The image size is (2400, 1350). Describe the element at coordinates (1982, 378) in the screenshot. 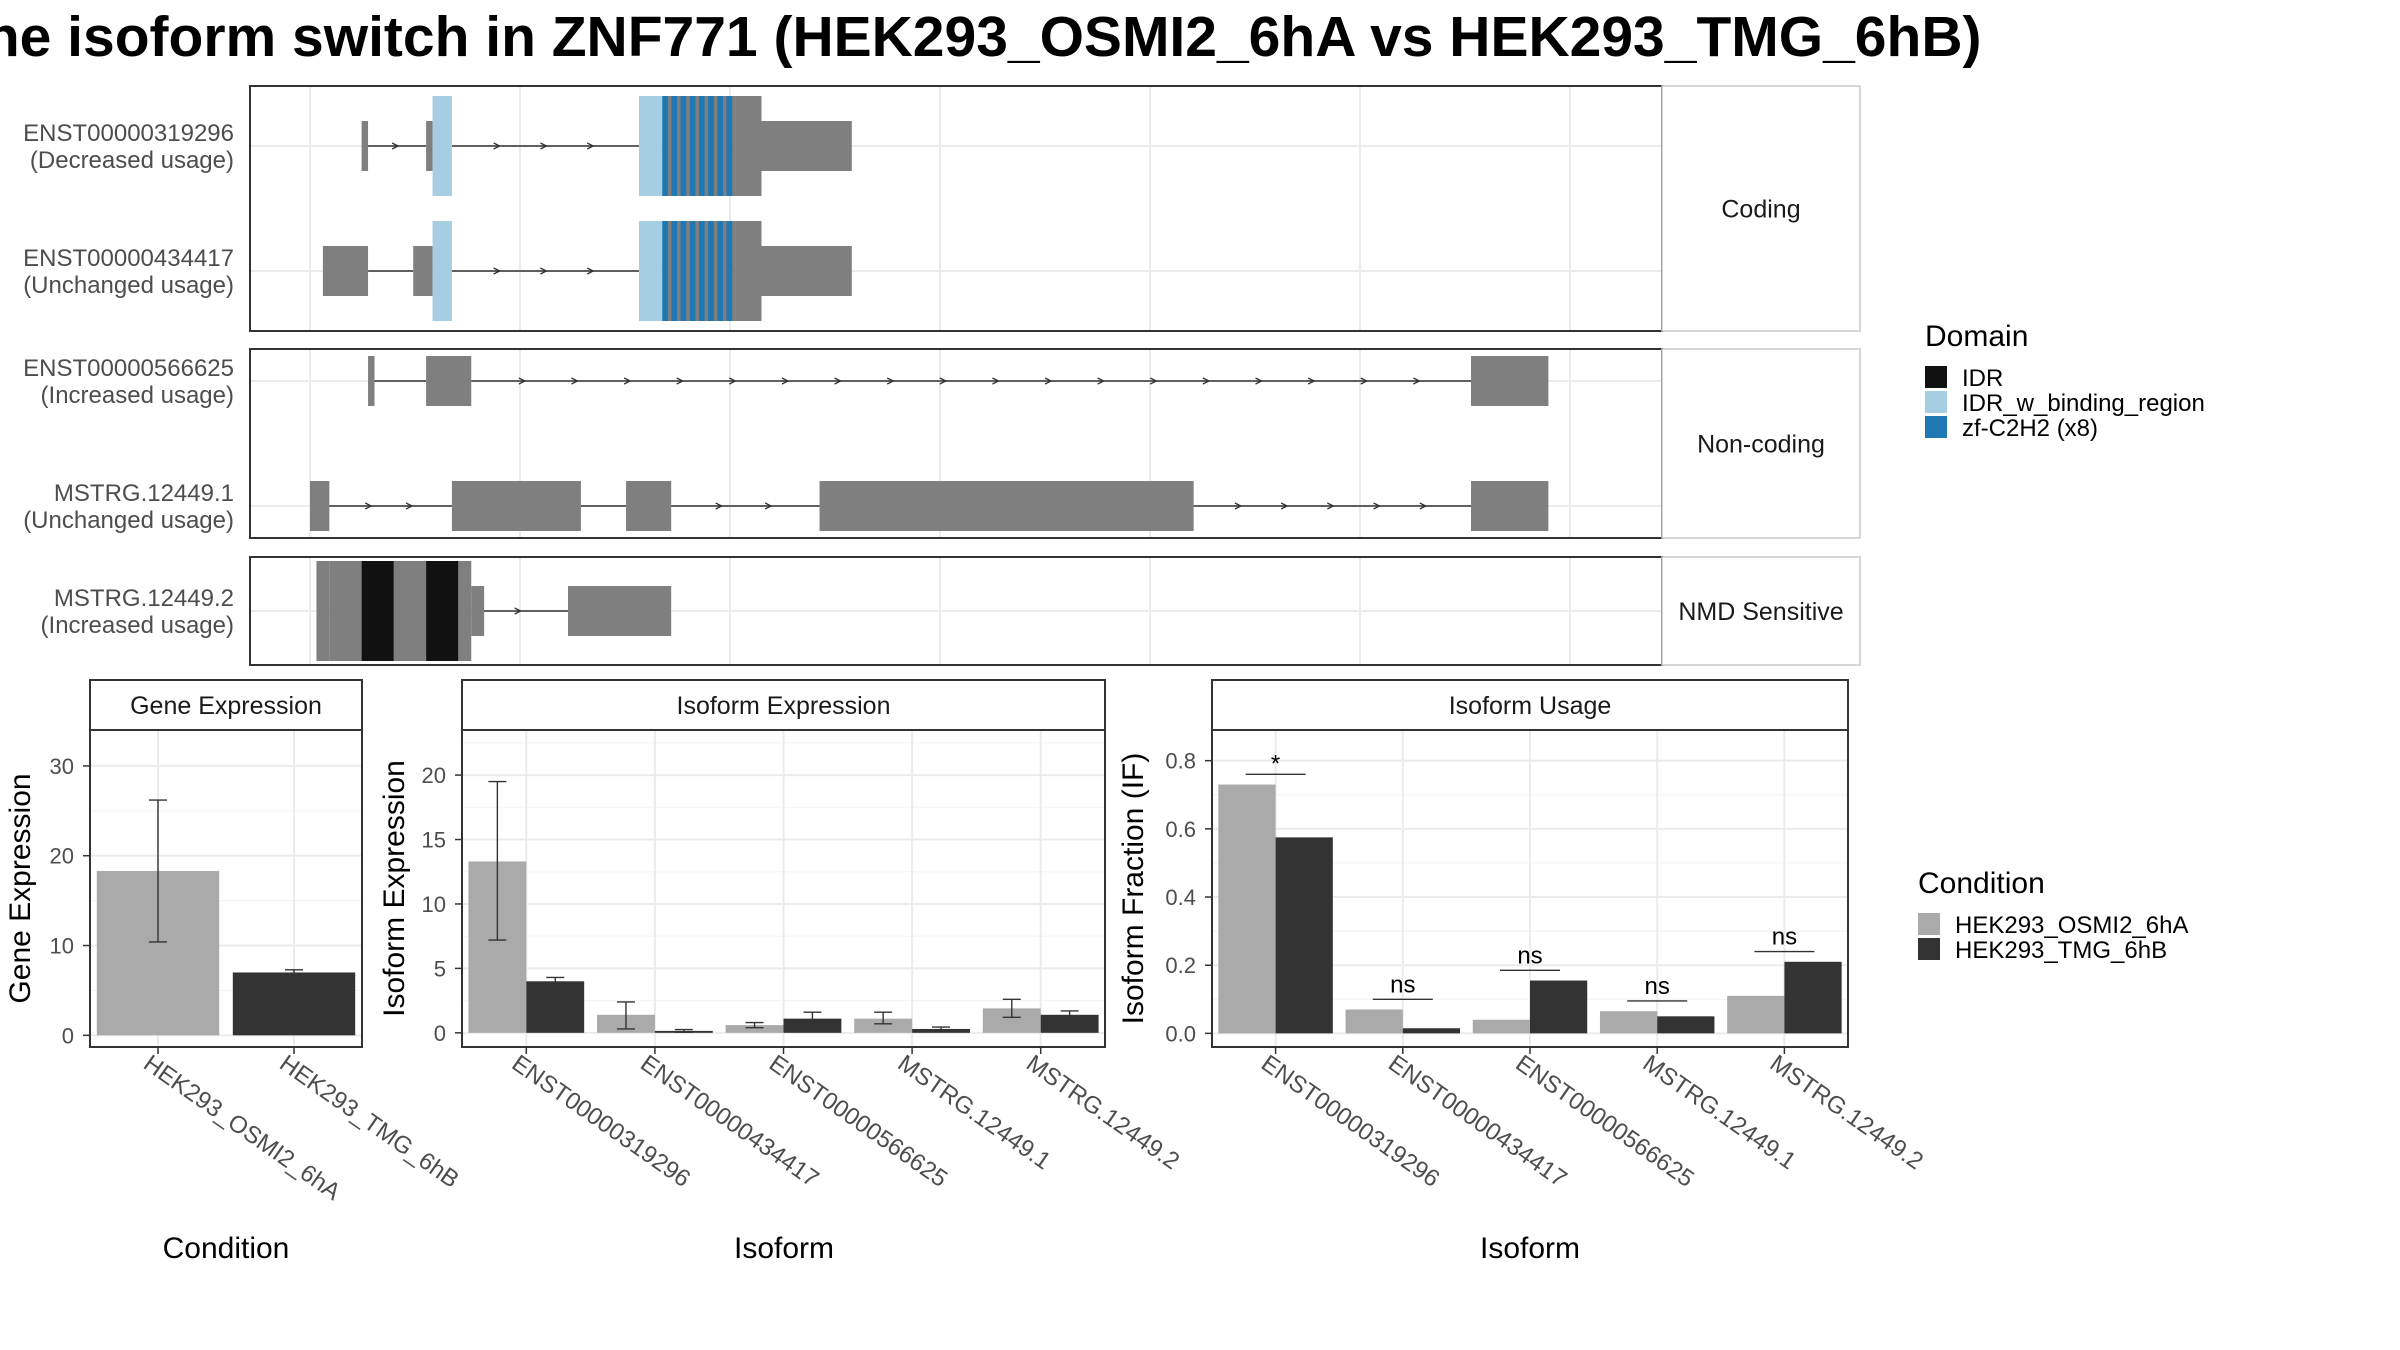

I see `domain-legend-label: IDR` at that location.